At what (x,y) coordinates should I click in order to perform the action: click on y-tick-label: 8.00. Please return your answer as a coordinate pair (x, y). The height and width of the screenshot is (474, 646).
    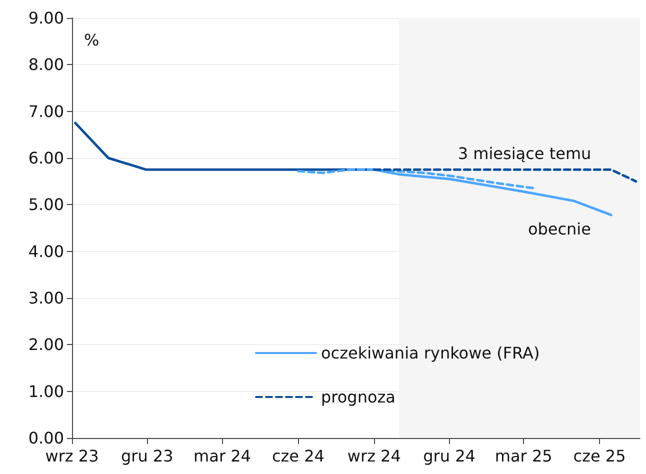
    Looking at the image, I should click on (46, 64).